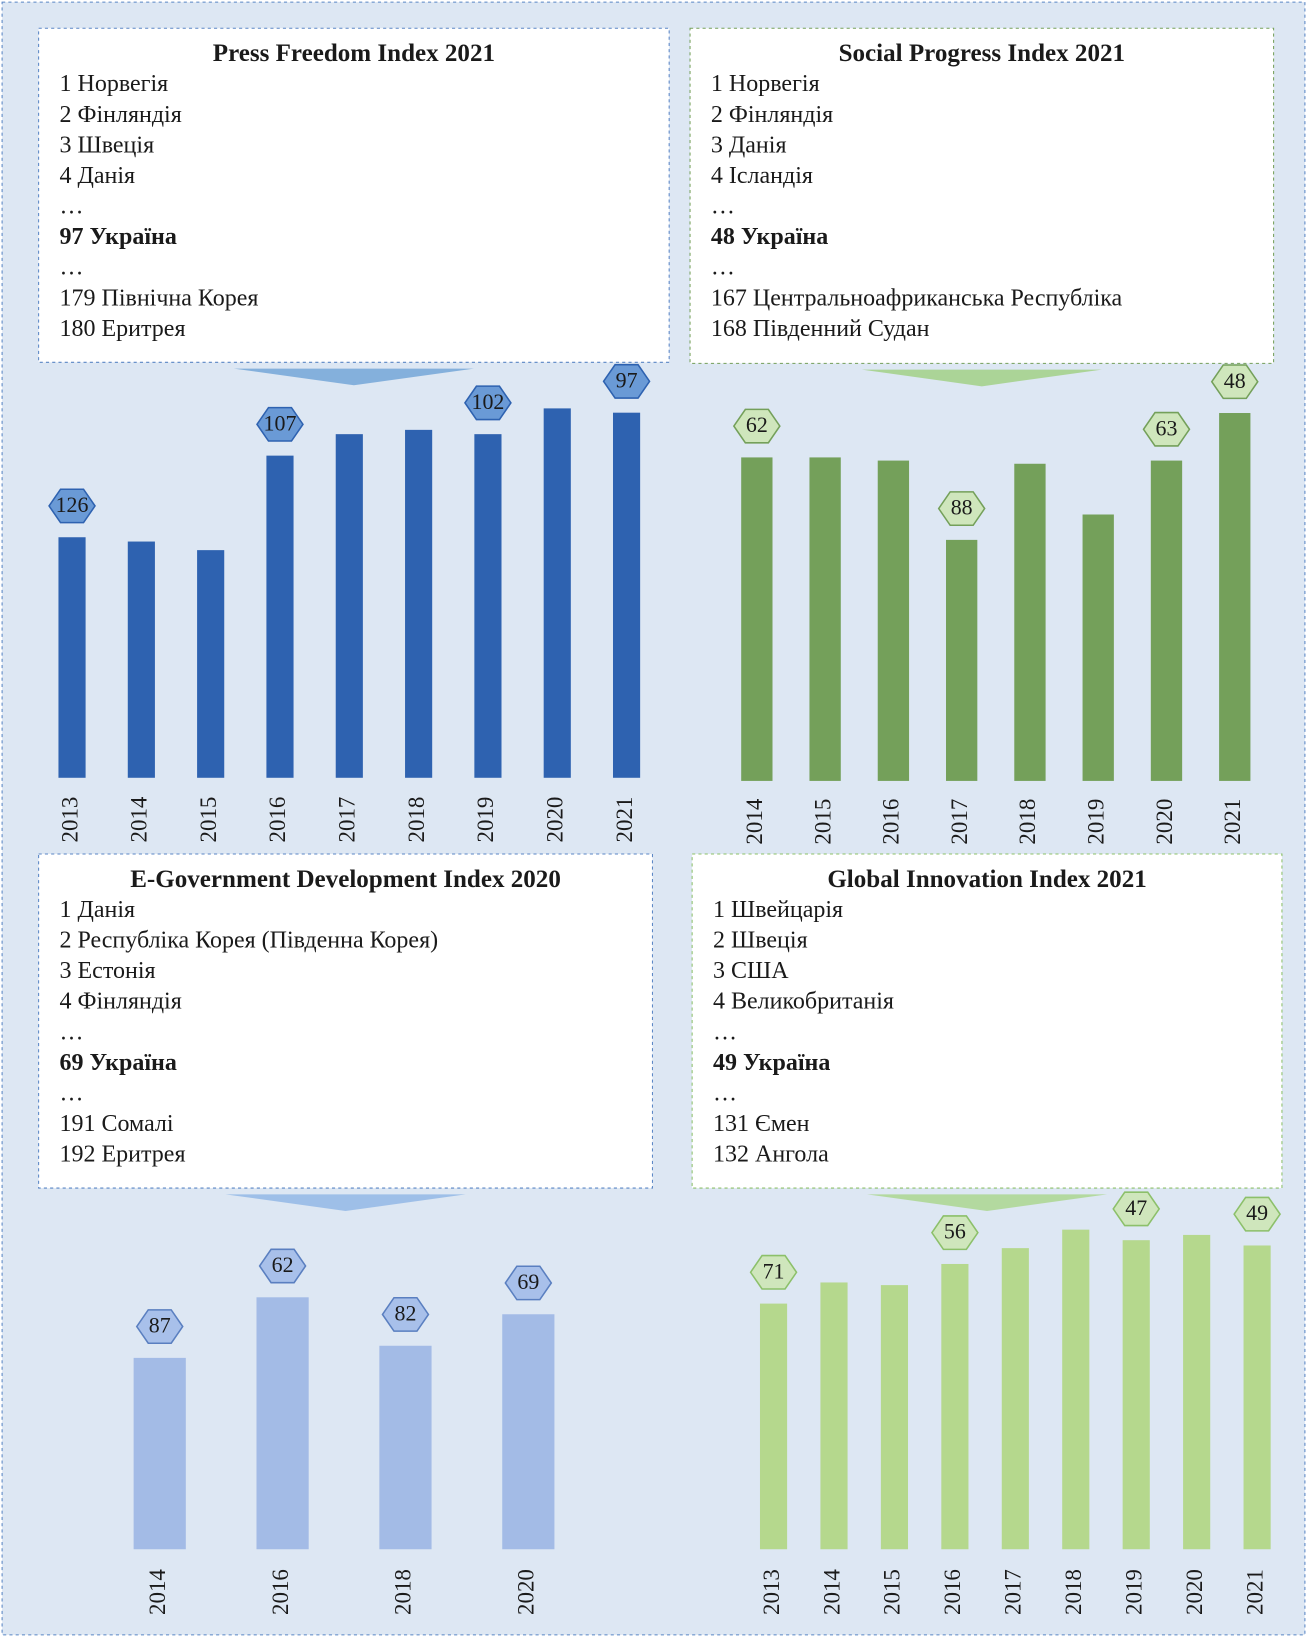 Image resolution: width=1307 pixels, height=1637 pixels. I want to click on value-label: 97, so click(627, 379).